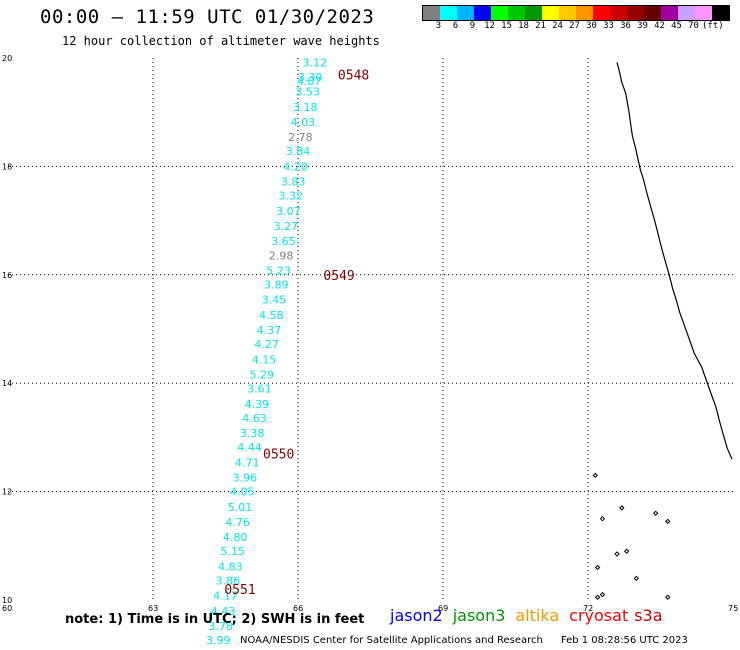  Describe the element at coordinates (298, 608) in the screenshot. I see `lon-tick-label: 66` at that location.